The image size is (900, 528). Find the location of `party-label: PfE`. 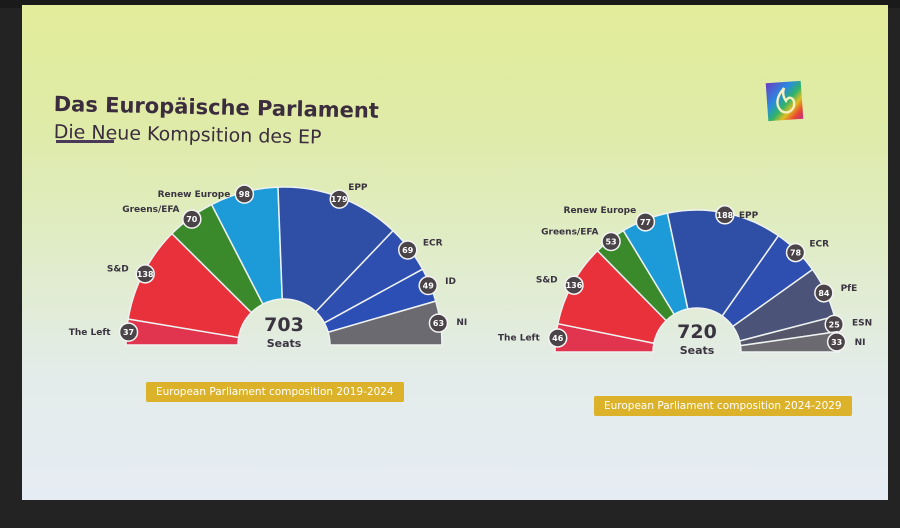

party-label: PfE is located at coordinates (849, 289).